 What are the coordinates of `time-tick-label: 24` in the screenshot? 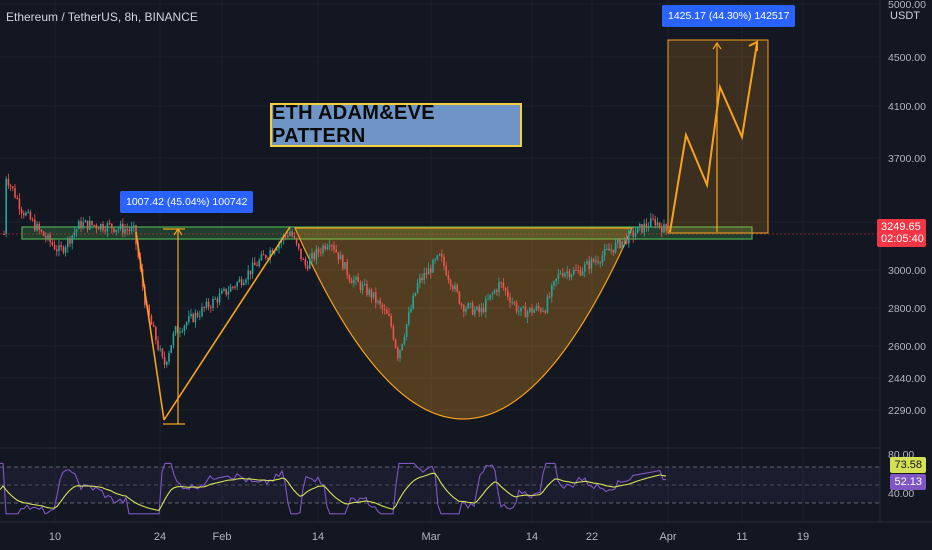 It's located at (160, 537).